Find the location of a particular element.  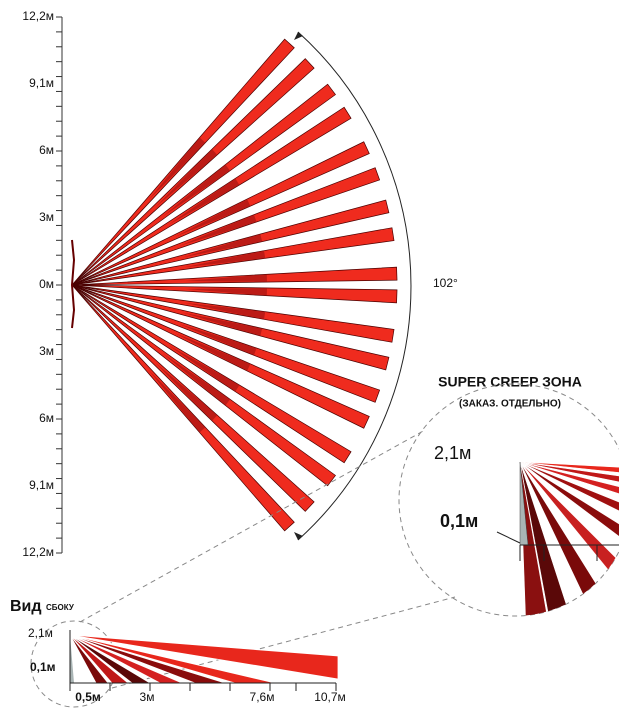

side-title: Вид сбоку is located at coordinates (42, 606).